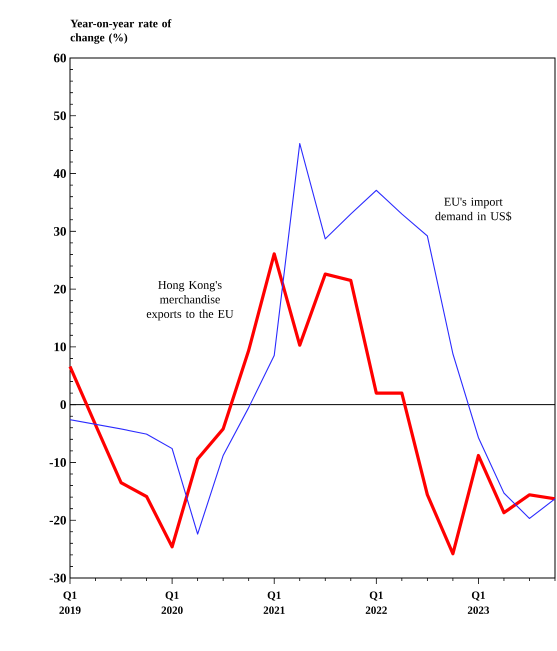 The height and width of the screenshot is (651, 557). I want to click on y-tick-label: 10, so click(60, 347).